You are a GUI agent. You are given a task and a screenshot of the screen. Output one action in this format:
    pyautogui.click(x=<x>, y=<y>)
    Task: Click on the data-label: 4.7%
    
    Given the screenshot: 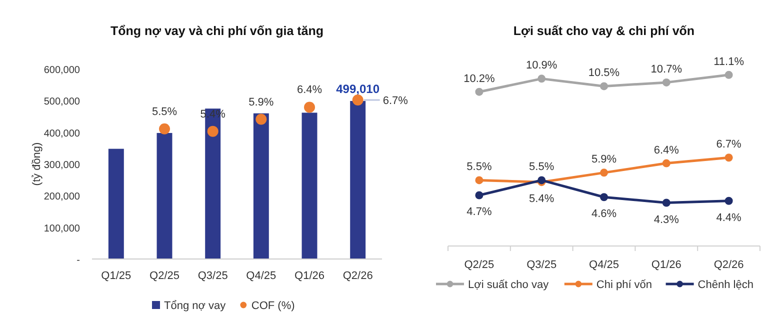 What is the action you would take?
    pyautogui.click(x=479, y=212)
    